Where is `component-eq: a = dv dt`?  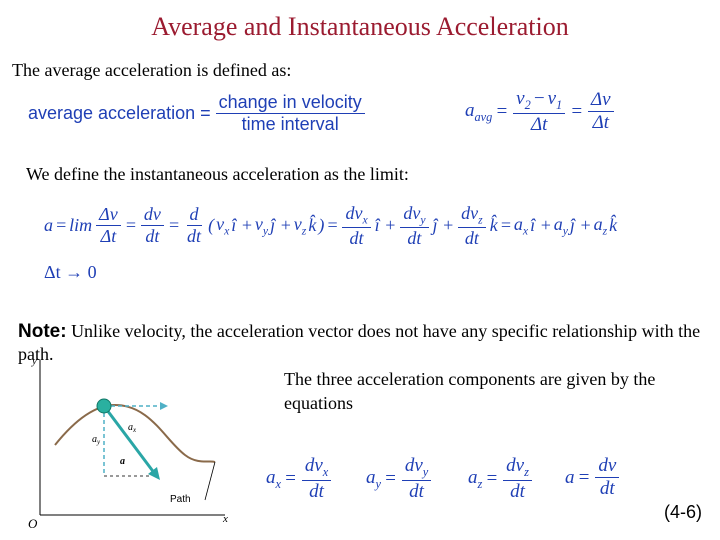
component-eq: a = dv dt is located at coordinates (593, 477).